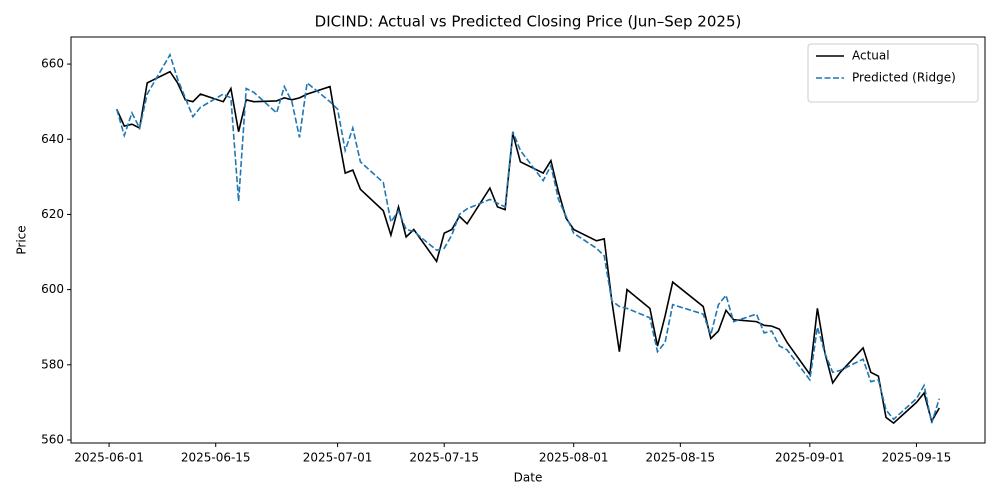  Describe the element at coordinates (871, 56) in the screenshot. I see `legend-label: Actual` at that location.